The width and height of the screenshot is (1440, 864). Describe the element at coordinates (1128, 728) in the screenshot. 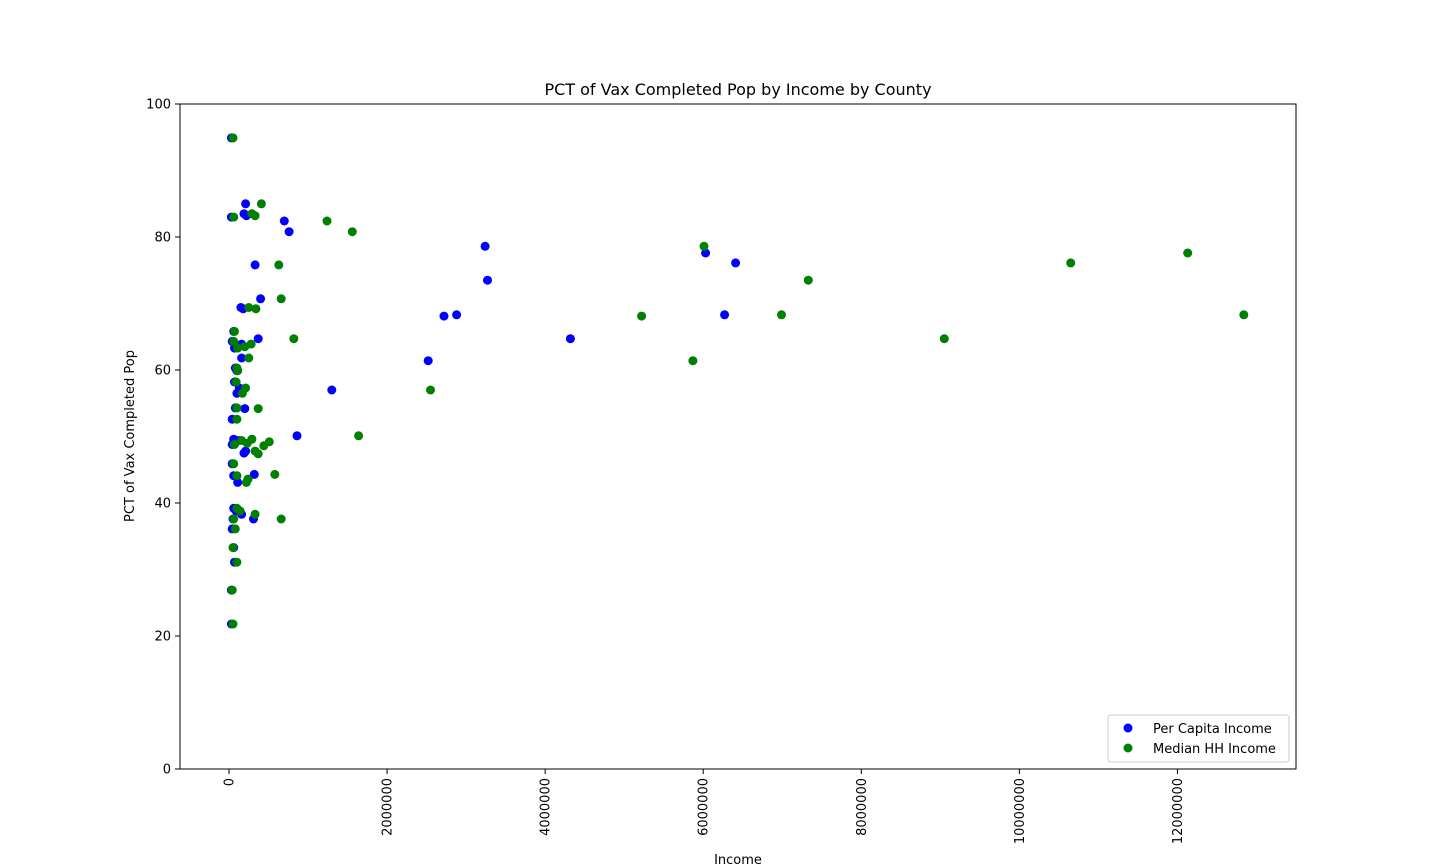

I see `legend-marker-per-capita` at that location.